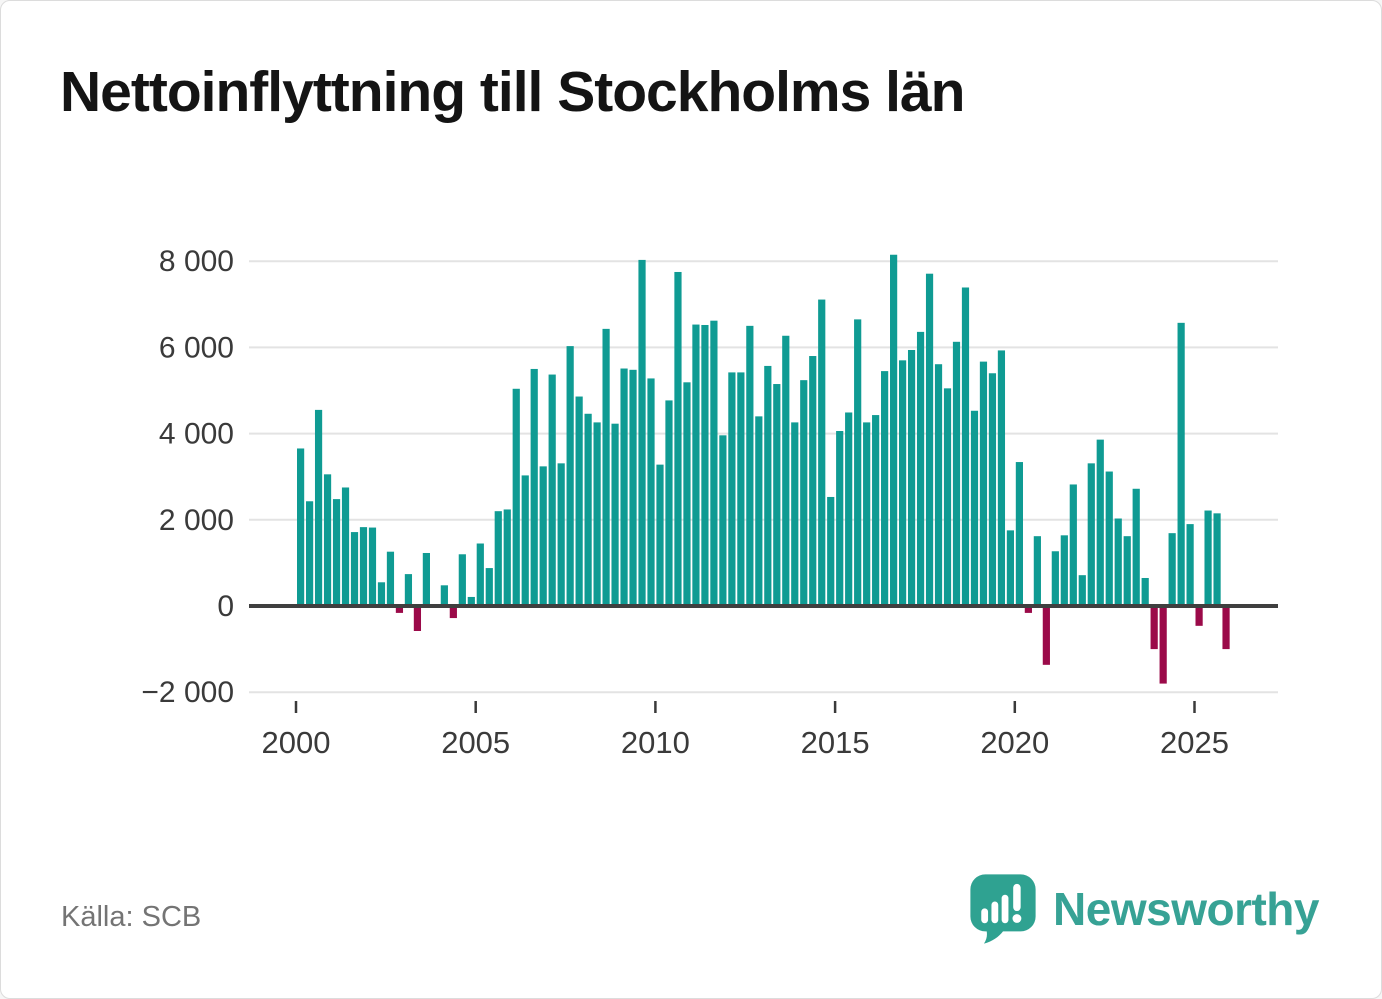 This screenshot has height=999, width=1382. What do you see at coordinates (196, 520) in the screenshot?
I see `y-tick-label: 2 000` at bounding box center [196, 520].